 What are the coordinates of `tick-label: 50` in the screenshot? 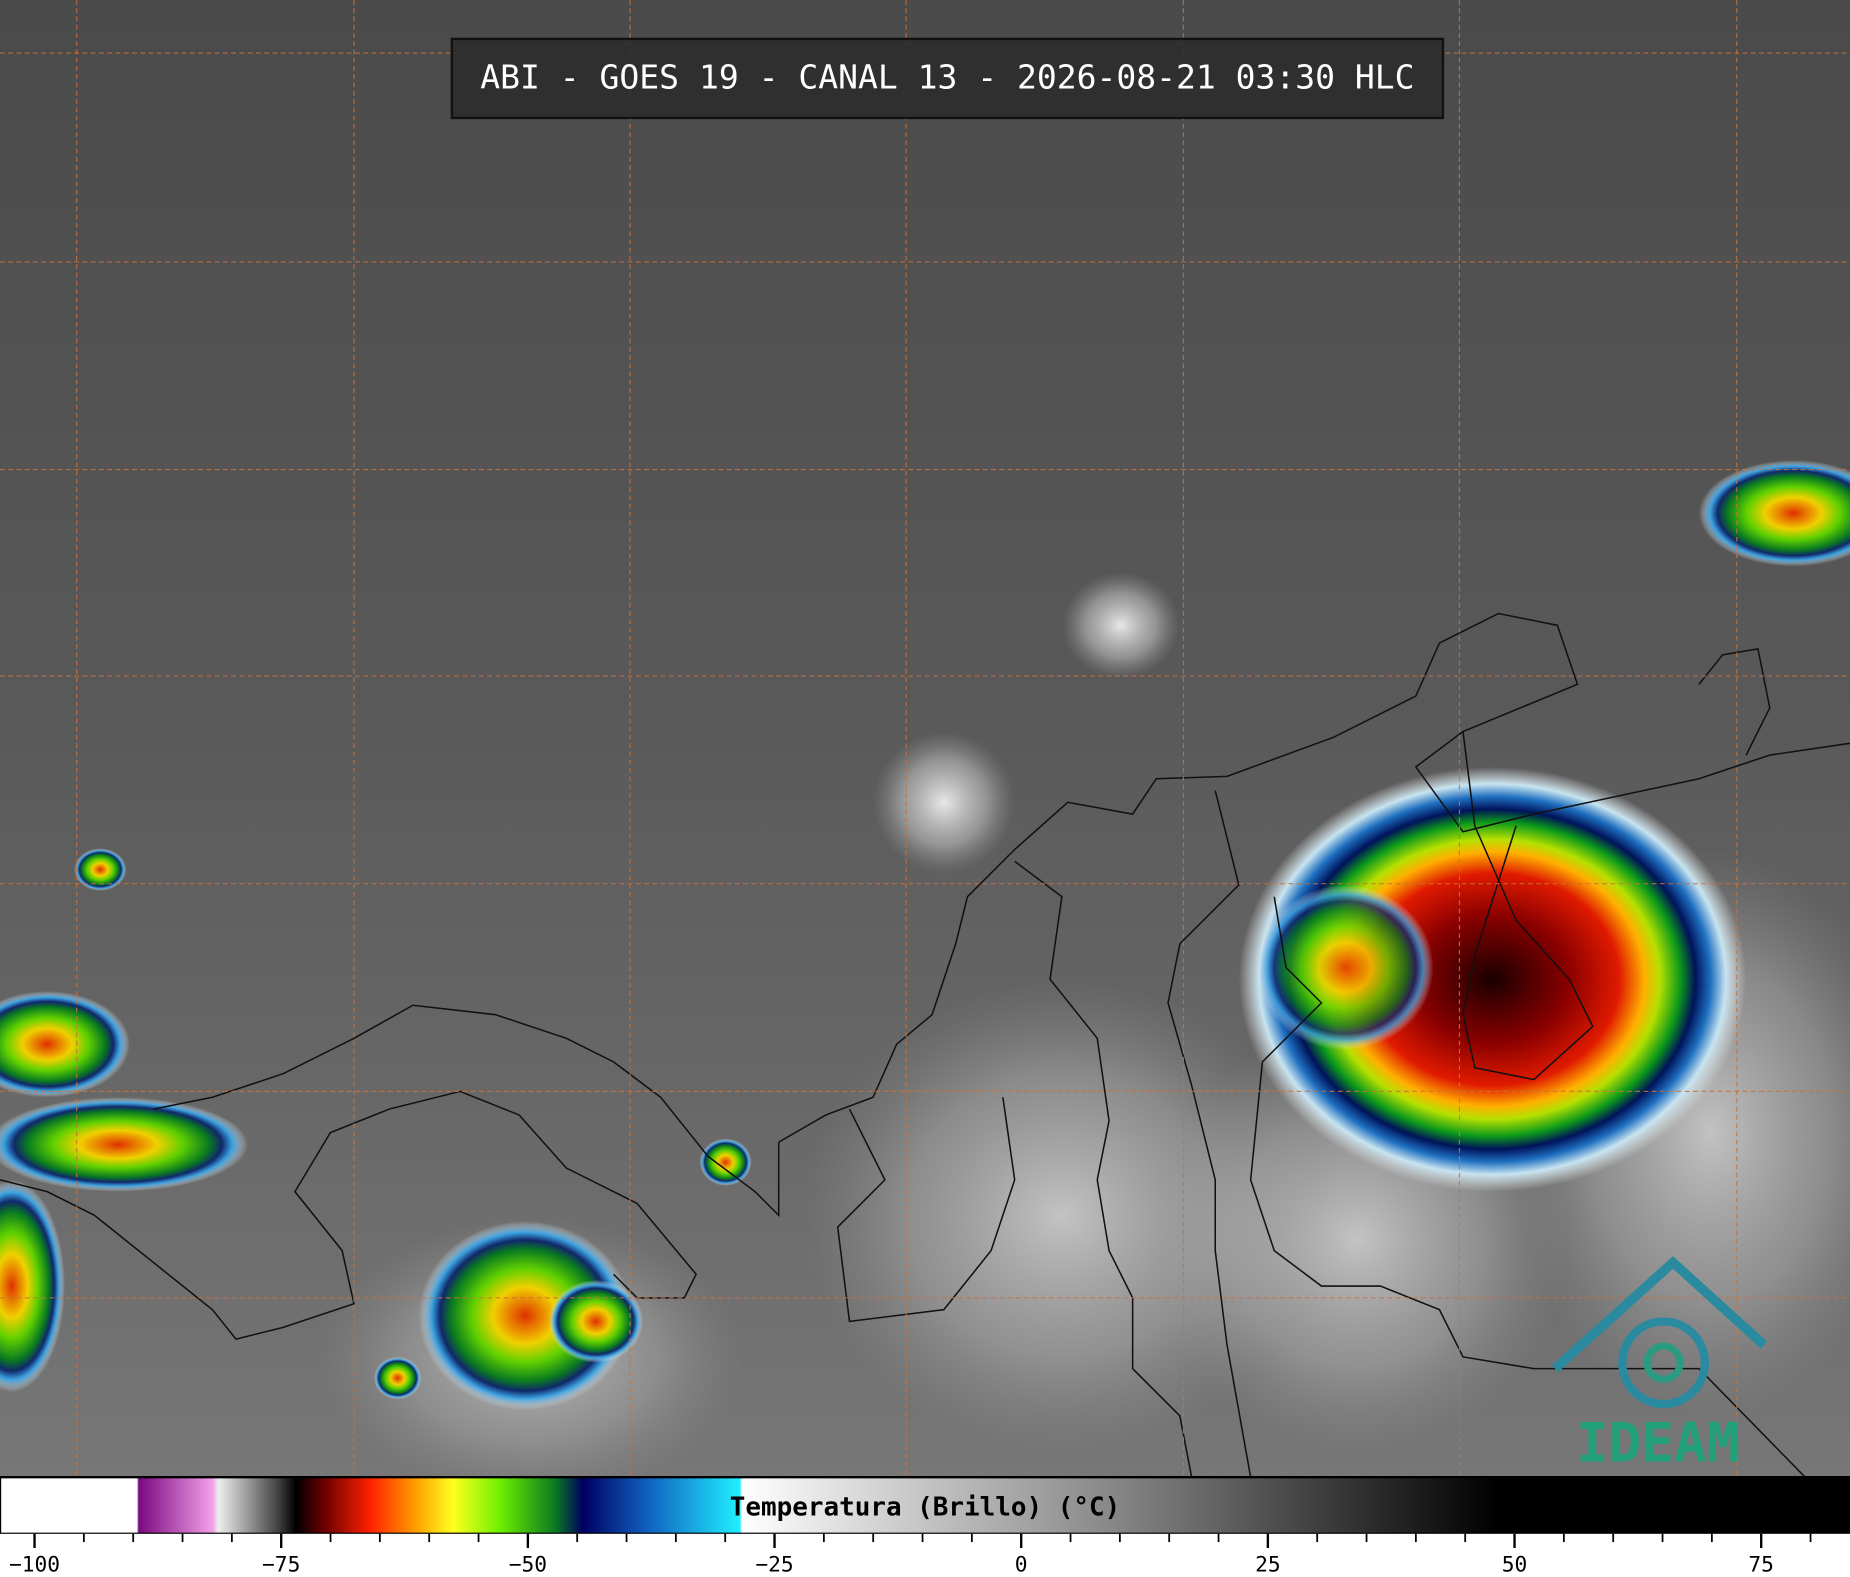 It's located at (1515, 1565).